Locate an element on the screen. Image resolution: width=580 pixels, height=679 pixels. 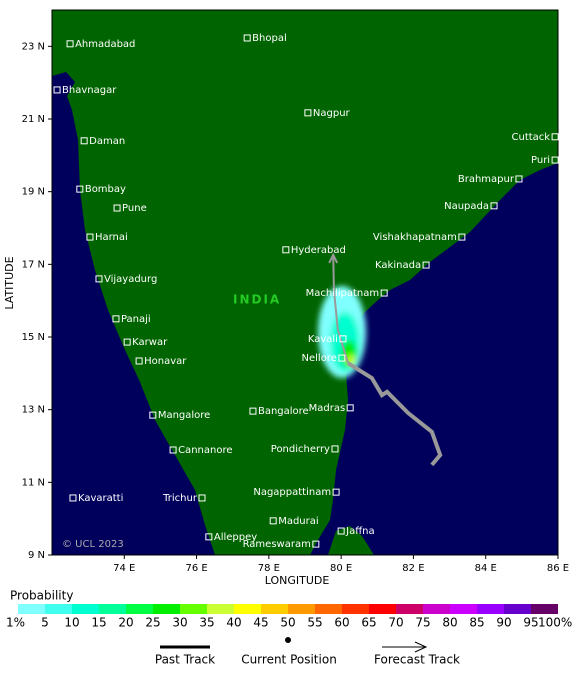
y-tick-label: 11 N is located at coordinates (33, 482).